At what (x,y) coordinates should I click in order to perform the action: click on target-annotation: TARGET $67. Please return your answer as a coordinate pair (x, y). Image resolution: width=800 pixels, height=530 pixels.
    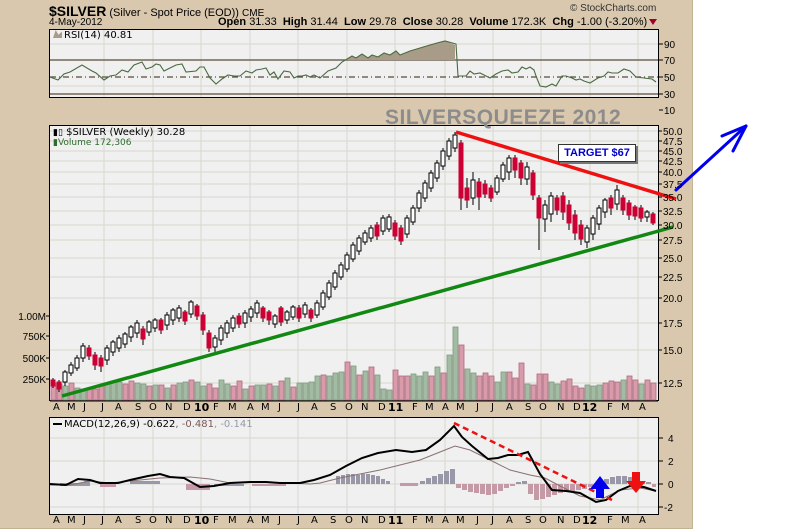
    Looking at the image, I should click on (597, 153).